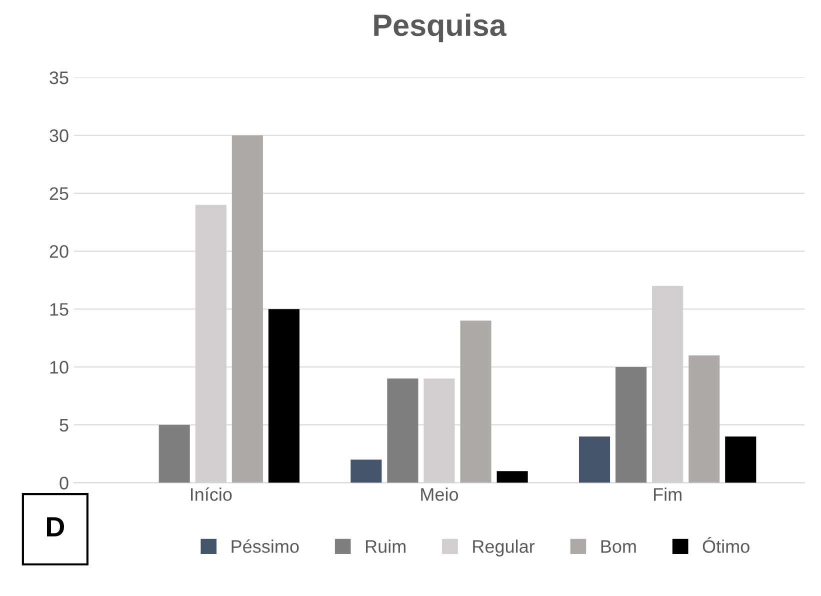 The height and width of the screenshot is (596, 821). What do you see at coordinates (64, 425) in the screenshot?
I see `y-tick-label: 5` at bounding box center [64, 425].